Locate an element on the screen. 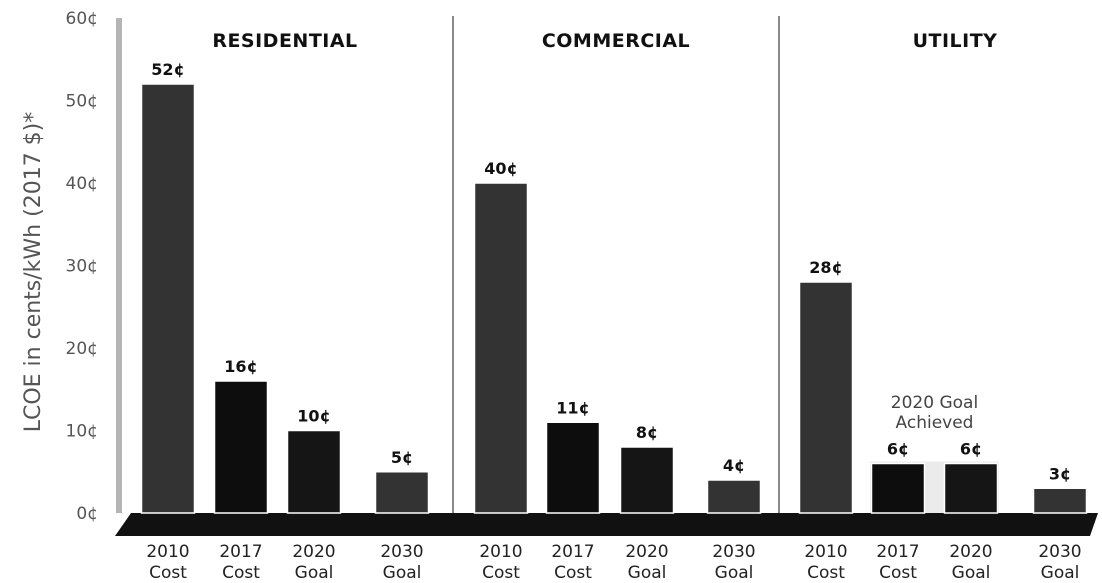 This screenshot has width=1102, height=583. bar-value-label: 8¢ is located at coordinates (647, 432).